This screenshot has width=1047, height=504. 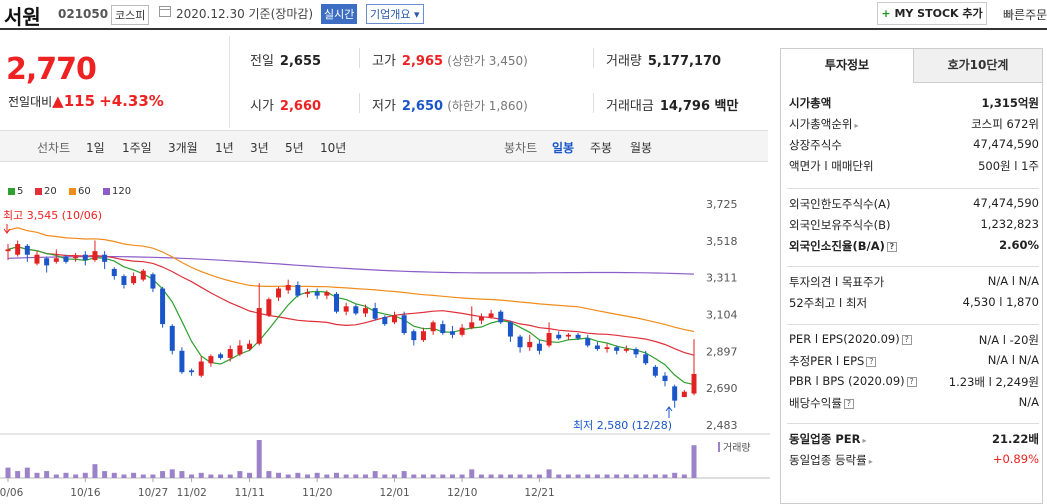 I want to click on chevron-down-icon: ▾, so click(x=416, y=14).